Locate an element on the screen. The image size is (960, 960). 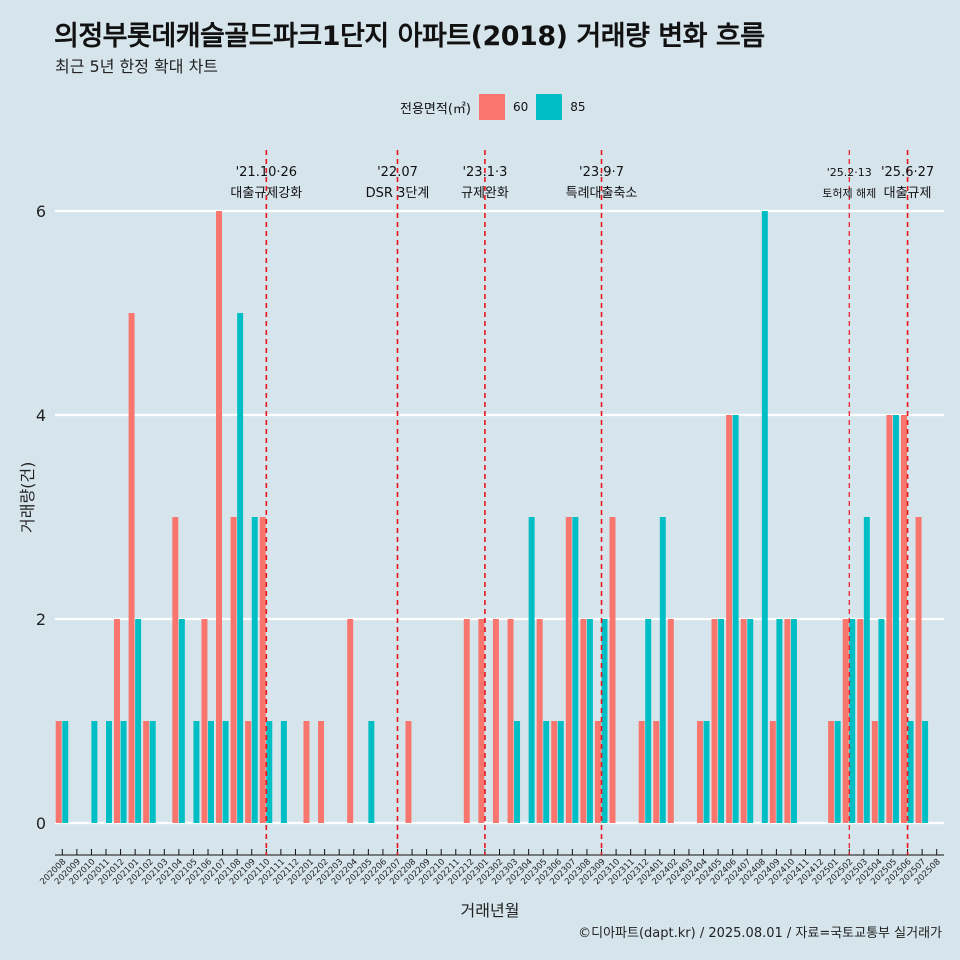
y-tick-label: 2 is located at coordinates (41, 619).